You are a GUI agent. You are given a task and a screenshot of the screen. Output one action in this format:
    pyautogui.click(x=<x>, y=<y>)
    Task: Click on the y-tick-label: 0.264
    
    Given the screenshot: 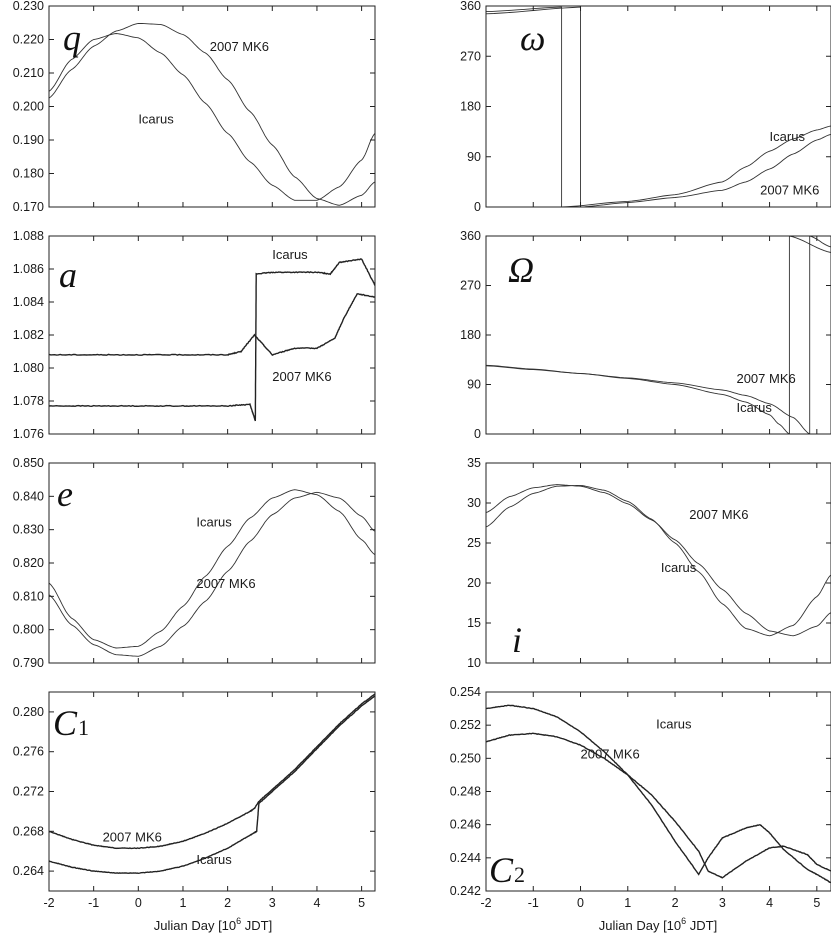 What is the action you would take?
    pyautogui.click(x=28, y=871)
    